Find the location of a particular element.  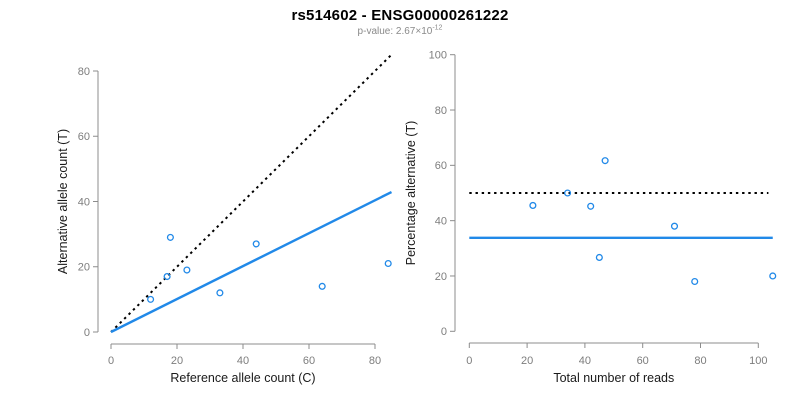

y-axis-title: Percentage alternative (T) is located at coordinates (411, 193).